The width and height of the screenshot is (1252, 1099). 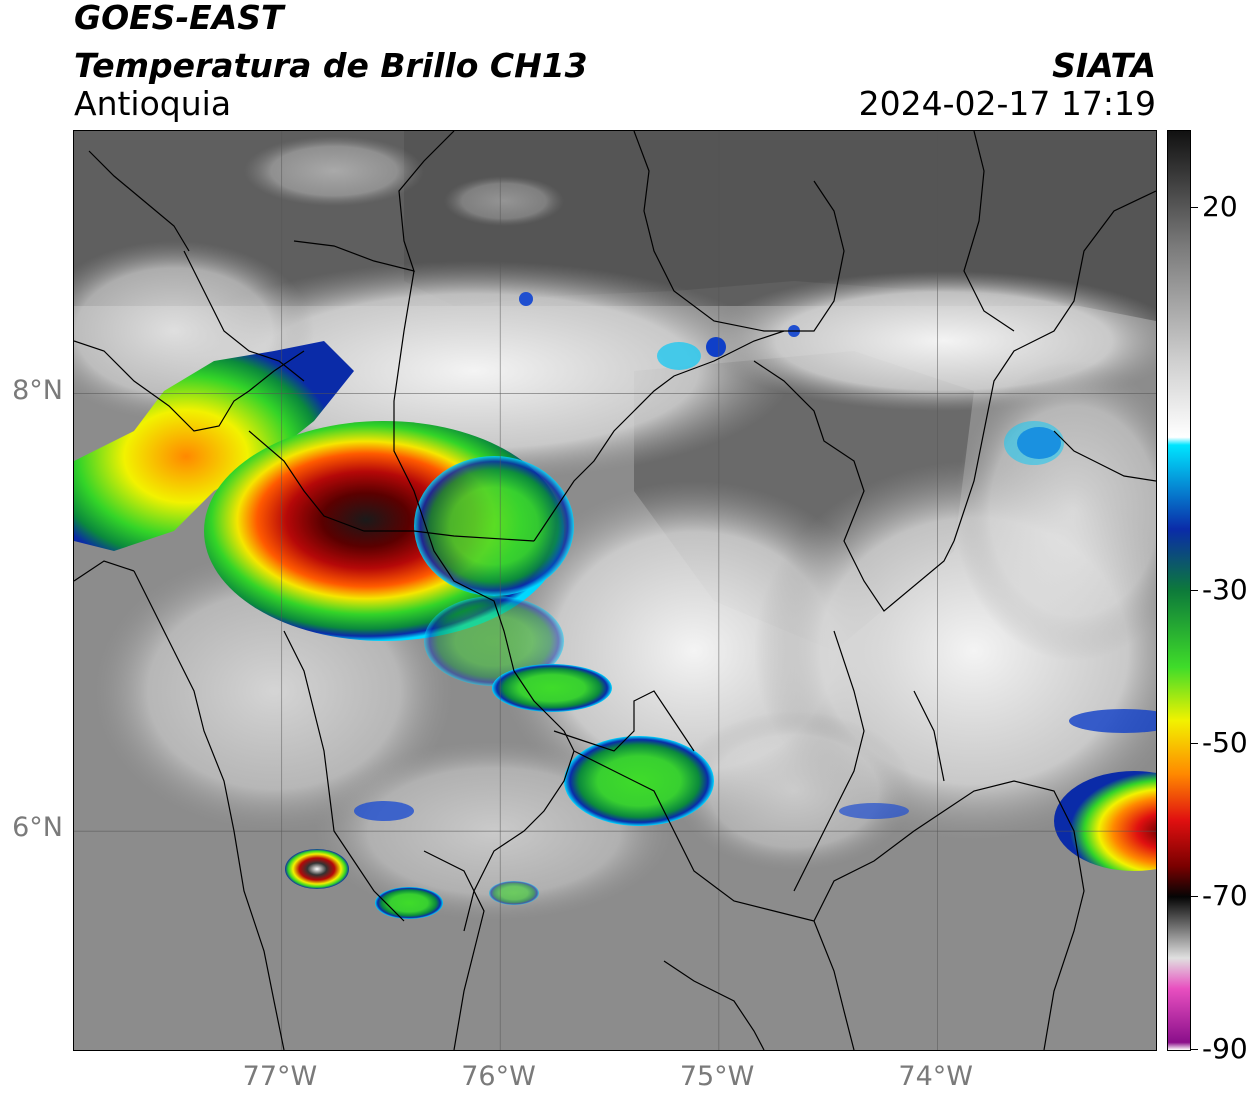 I want to click on lat-tick-label: 8°N, so click(x=37, y=390).